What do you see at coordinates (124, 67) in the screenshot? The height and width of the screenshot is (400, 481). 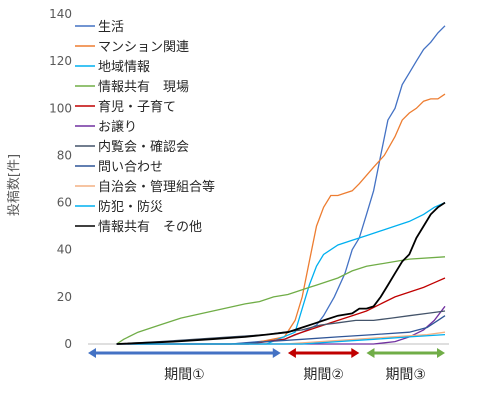 I see `legend-entry: 地域情報` at bounding box center [124, 67].